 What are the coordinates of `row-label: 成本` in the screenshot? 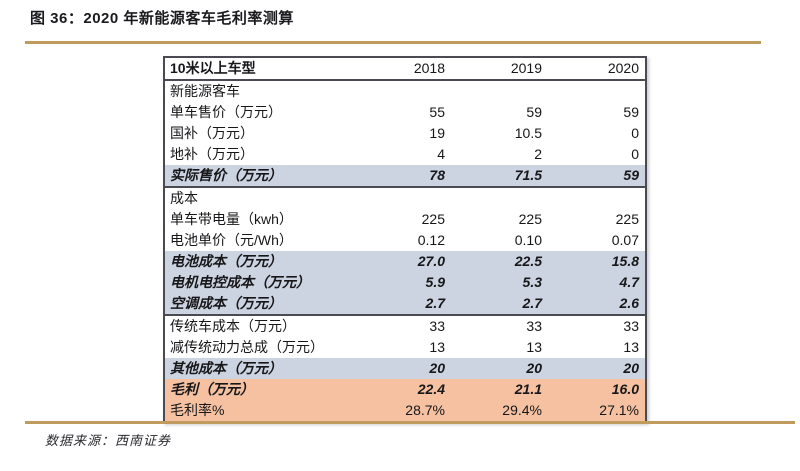 It's located at (184, 198).